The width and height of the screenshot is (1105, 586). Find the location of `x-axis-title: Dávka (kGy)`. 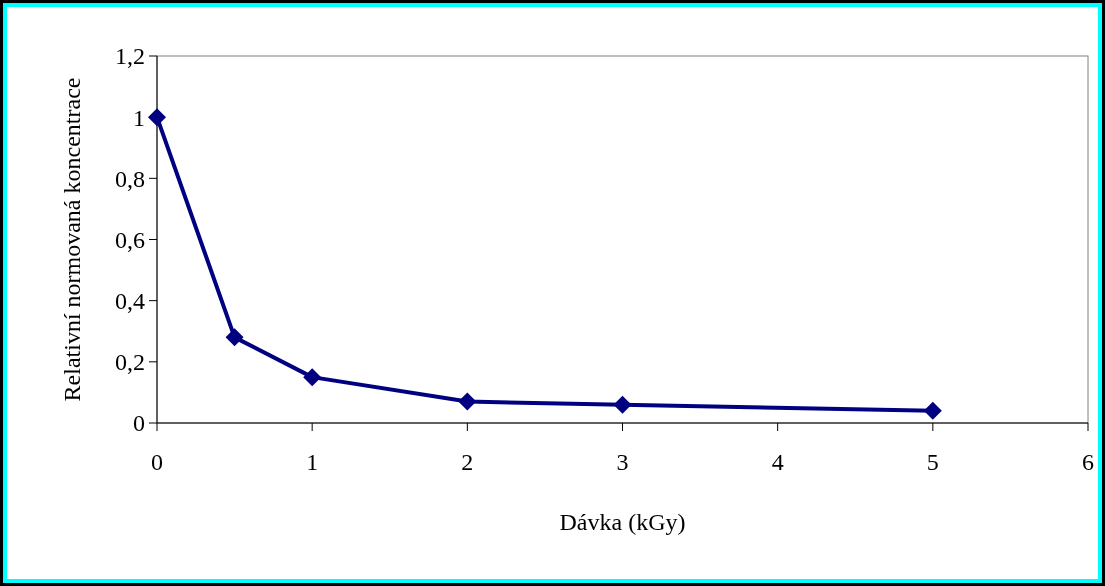

x-axis-title: Dávka (kGy) is located at coordinates (622, 522).